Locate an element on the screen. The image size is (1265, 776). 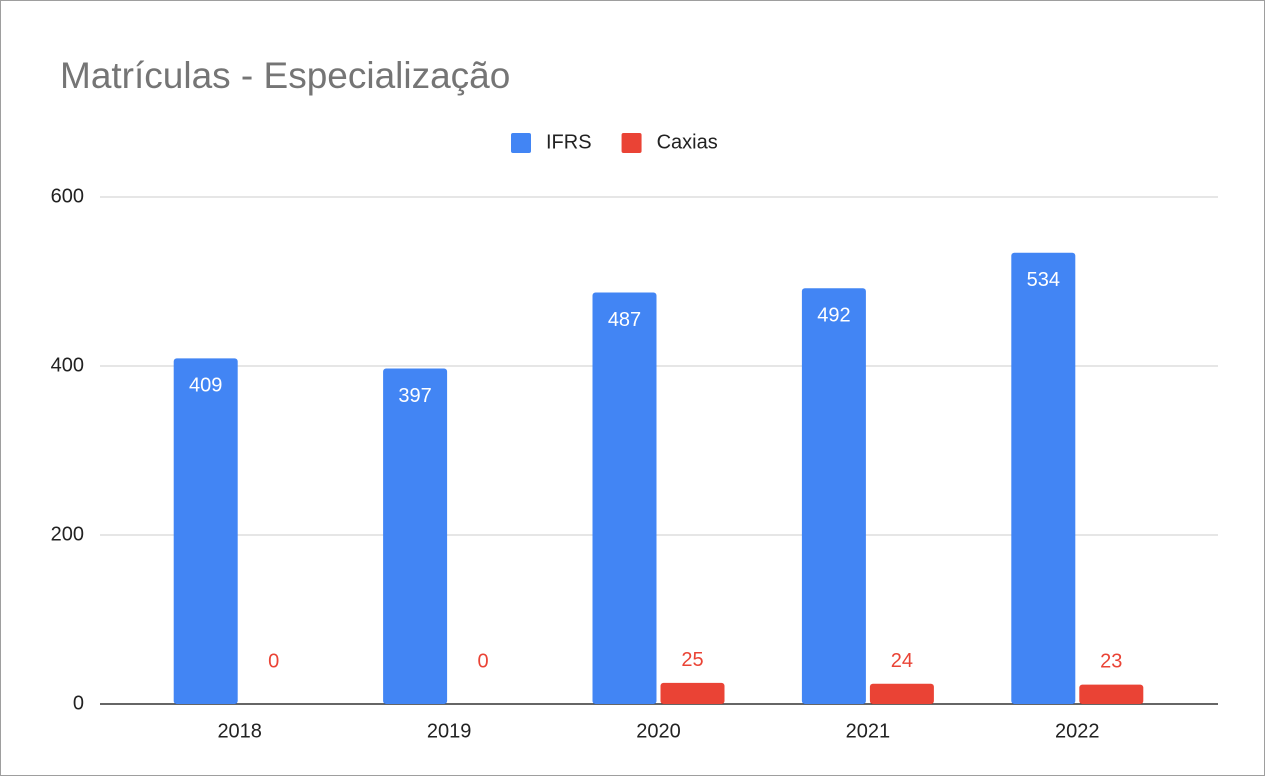
data-label: 25 is located at coordinates (692, 660).